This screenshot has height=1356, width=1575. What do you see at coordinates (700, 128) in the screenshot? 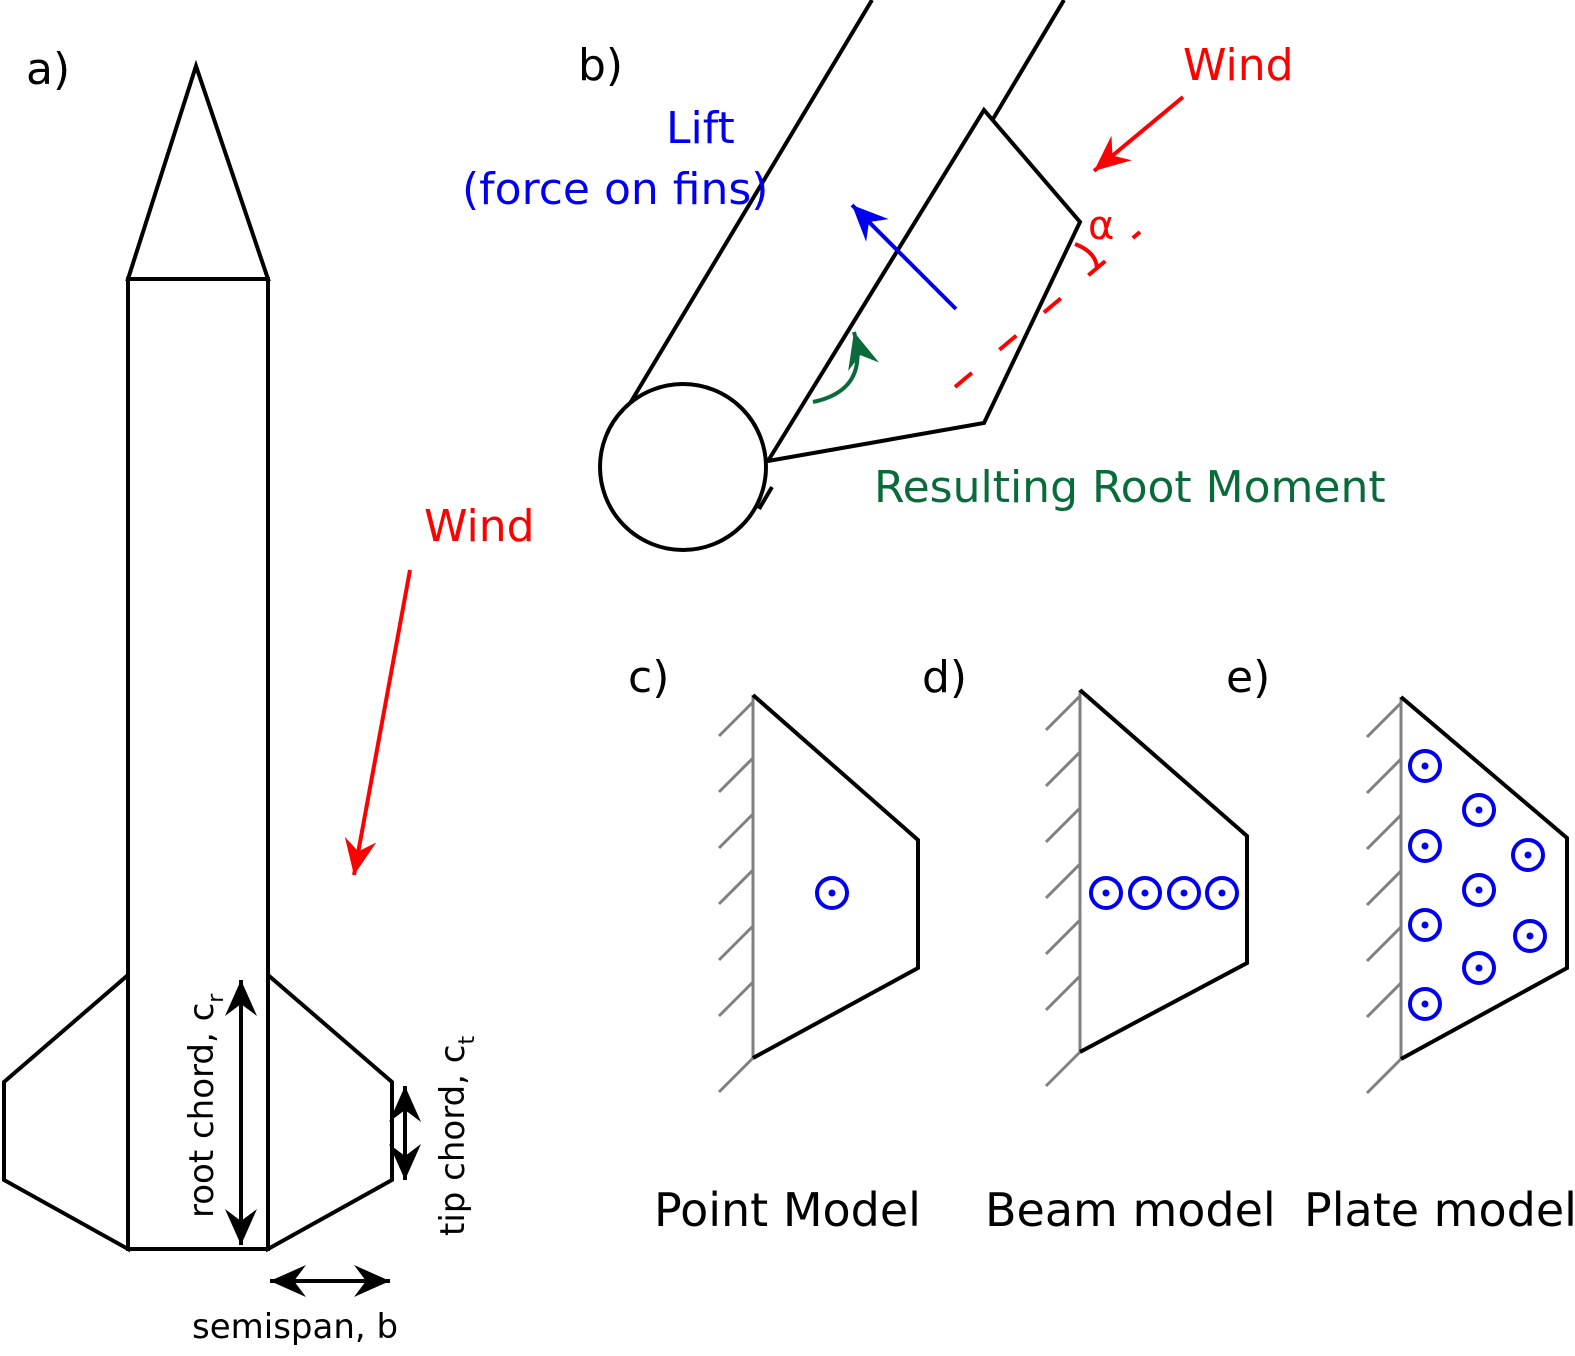
I see `lift-label-line1: Lift` at bounding box center [700, 128].